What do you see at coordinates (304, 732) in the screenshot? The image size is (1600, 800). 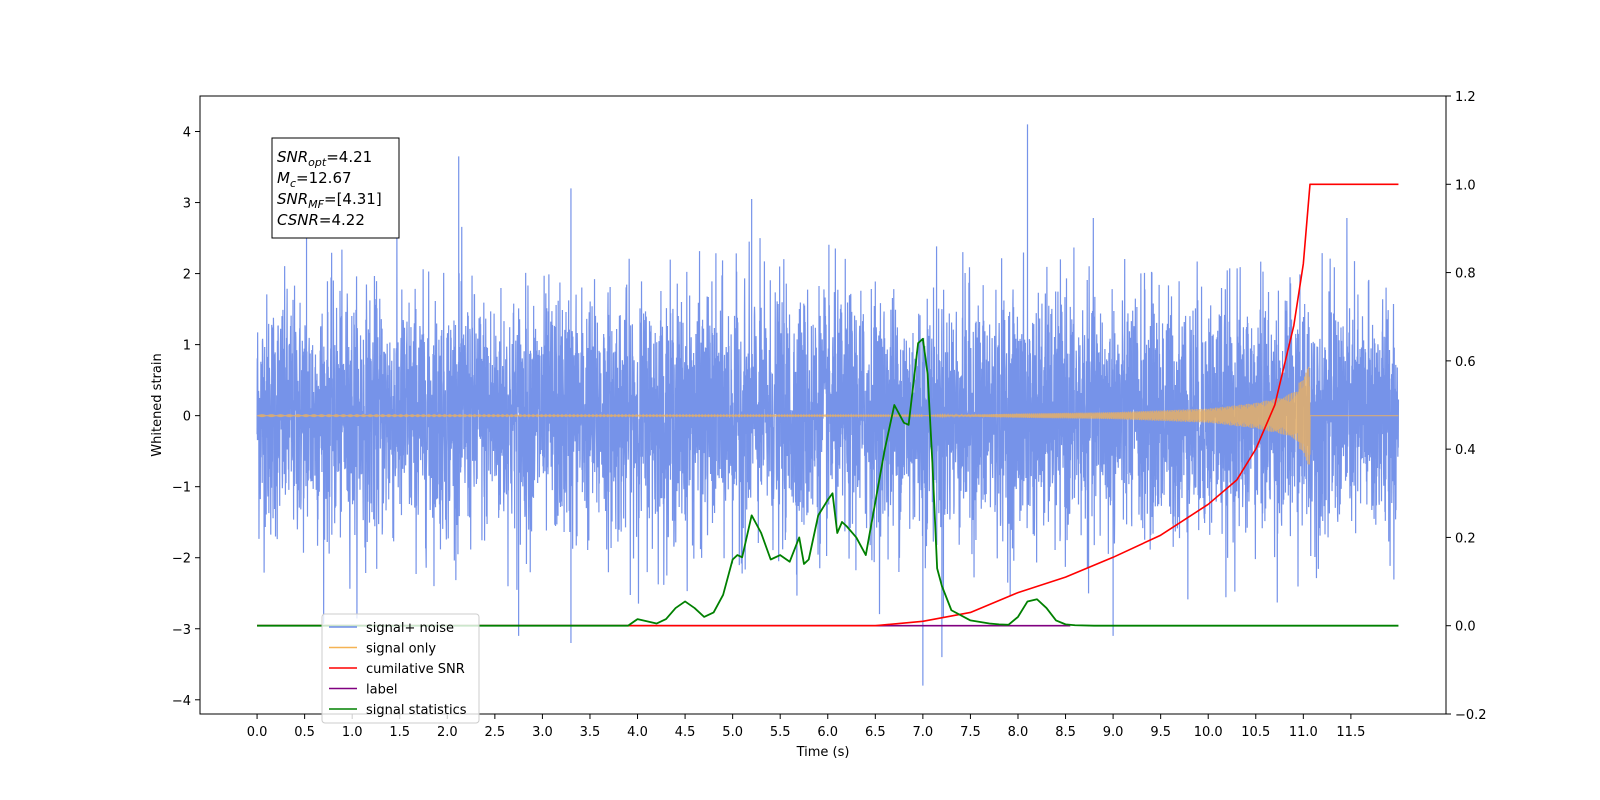 I see `x-tick-label: 0.5` at bounding box center [304, 732].